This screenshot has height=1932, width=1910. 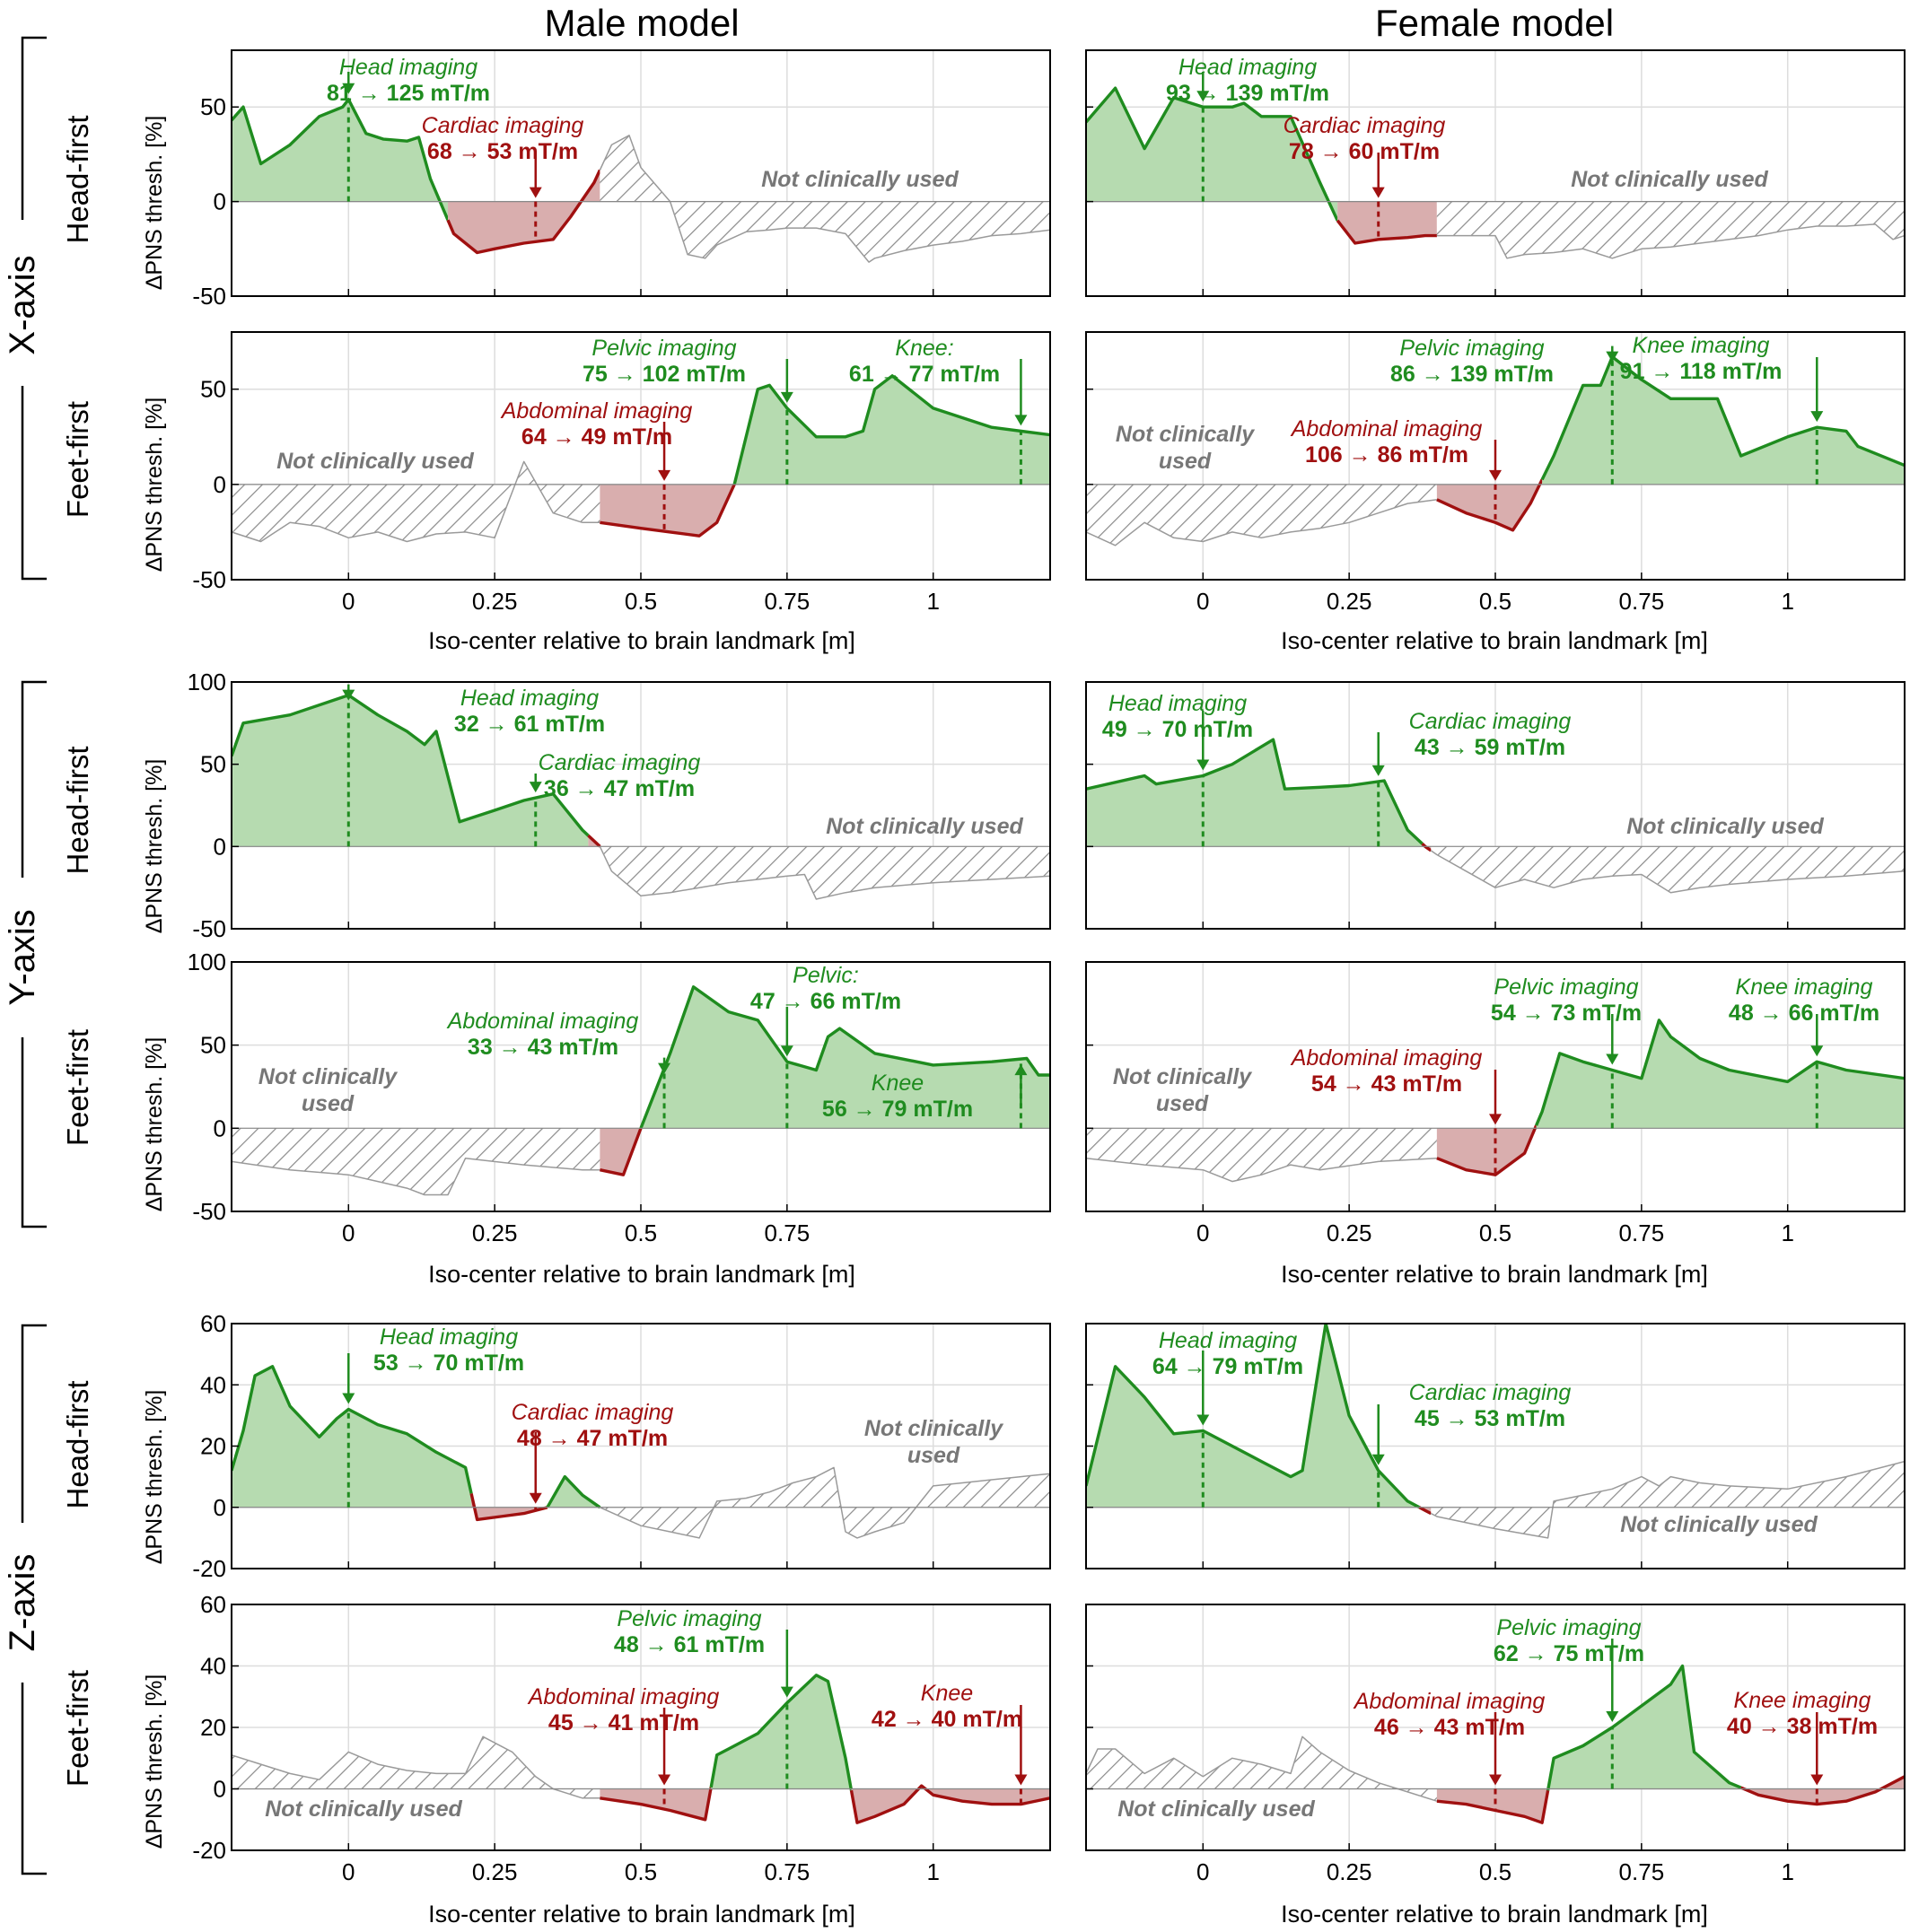 I want to click on annotation-value: 106 → 86 mT/m, so click(x=1386, y=455).